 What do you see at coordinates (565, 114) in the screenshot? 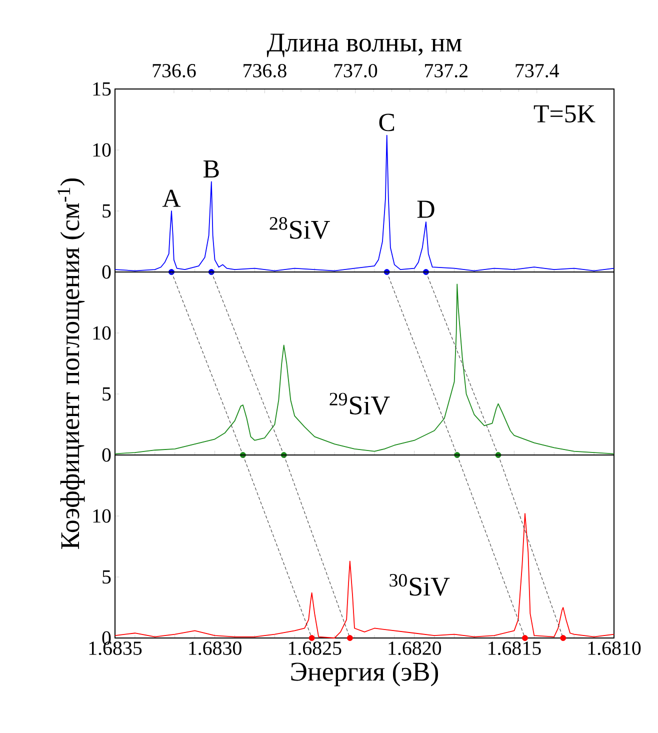
I see `annotation: T=5K` at bounding box center [565, 114].